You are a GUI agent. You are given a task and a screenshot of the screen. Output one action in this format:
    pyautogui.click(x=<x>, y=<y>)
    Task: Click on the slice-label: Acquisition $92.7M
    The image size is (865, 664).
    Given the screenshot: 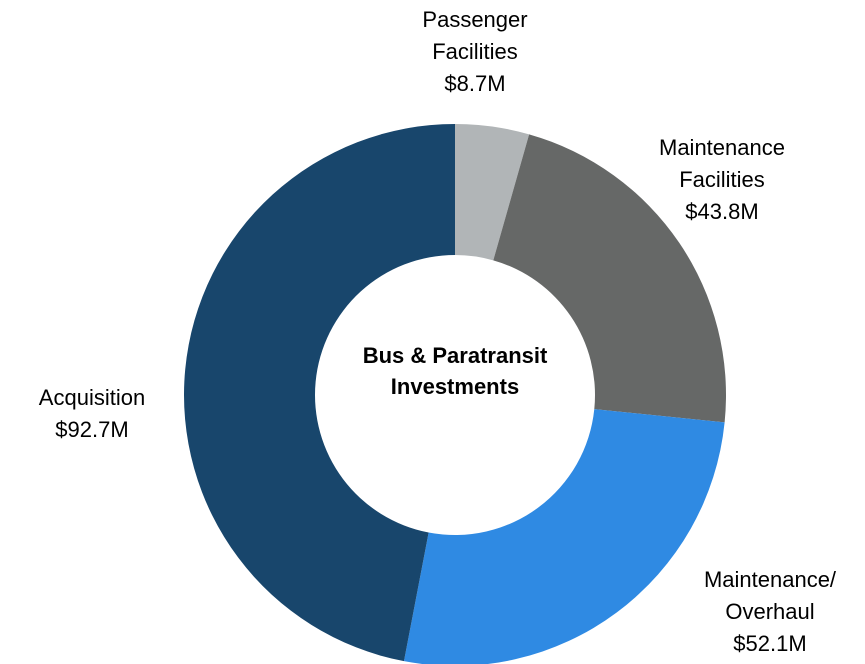 What is the action you would take?
    pyautogui.click(x=92, y=414)
    